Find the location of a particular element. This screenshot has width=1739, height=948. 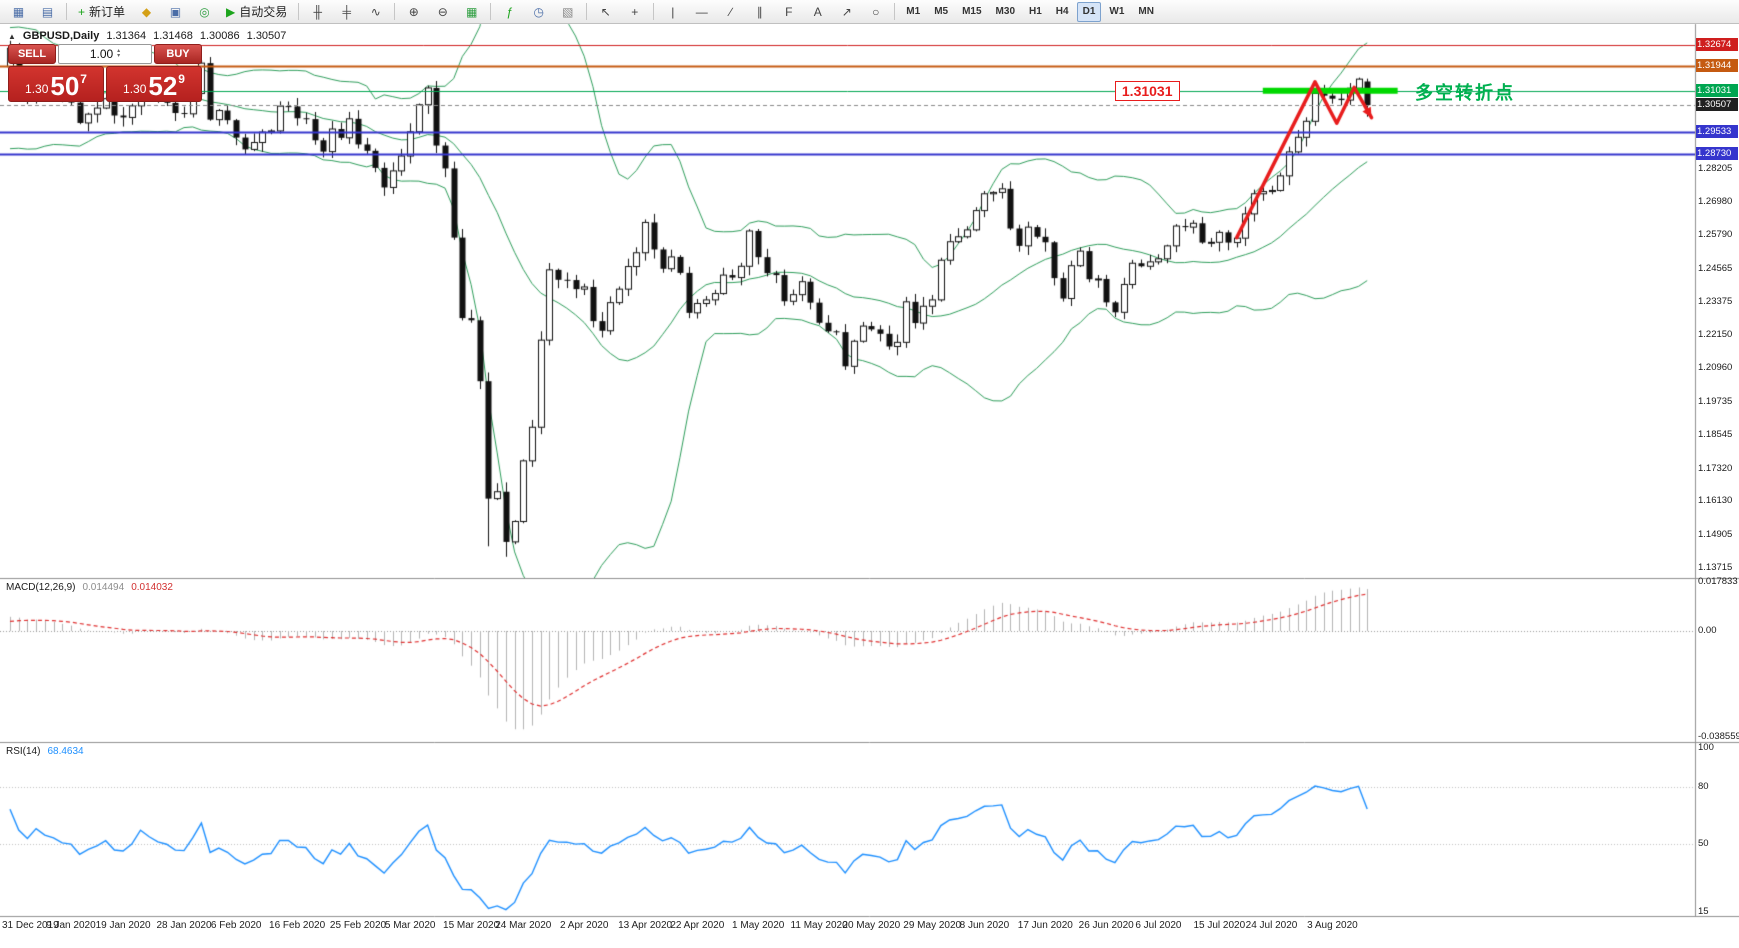

text-label-button: A is located at coordinates (817, 12).